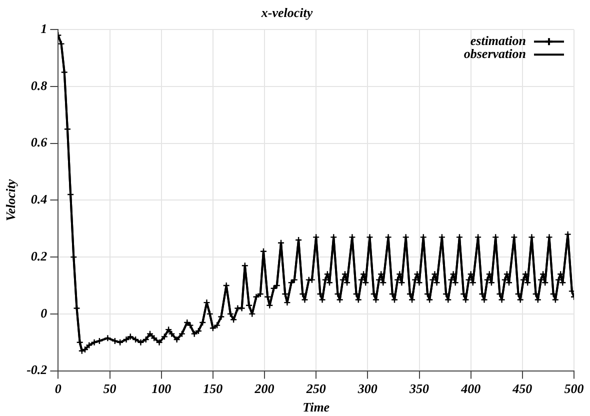 The width and height of the screenshot is (590, 416). What do you see at coordinates (264, 388) in the screenshot?
I see `x-tick-label: 200` at bounding box center [264, 388].